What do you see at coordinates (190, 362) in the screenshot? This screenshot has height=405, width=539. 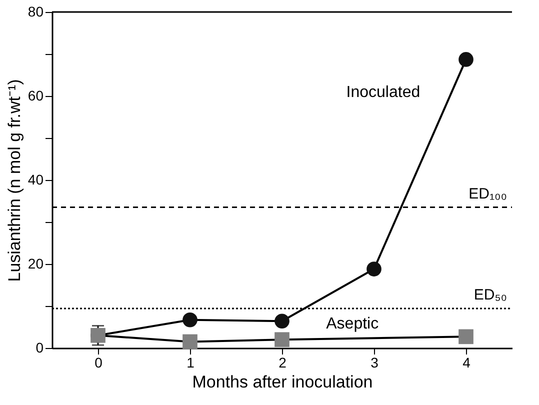 I see `x-tick-label: 1` at bounding box center [190, 362].